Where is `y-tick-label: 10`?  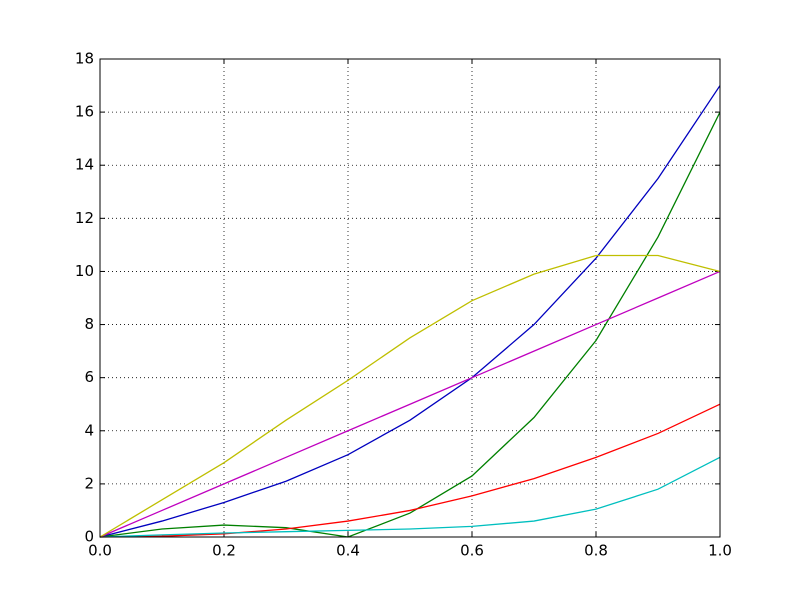 y-tick-label: 10 is located at coordinates (84, 271).